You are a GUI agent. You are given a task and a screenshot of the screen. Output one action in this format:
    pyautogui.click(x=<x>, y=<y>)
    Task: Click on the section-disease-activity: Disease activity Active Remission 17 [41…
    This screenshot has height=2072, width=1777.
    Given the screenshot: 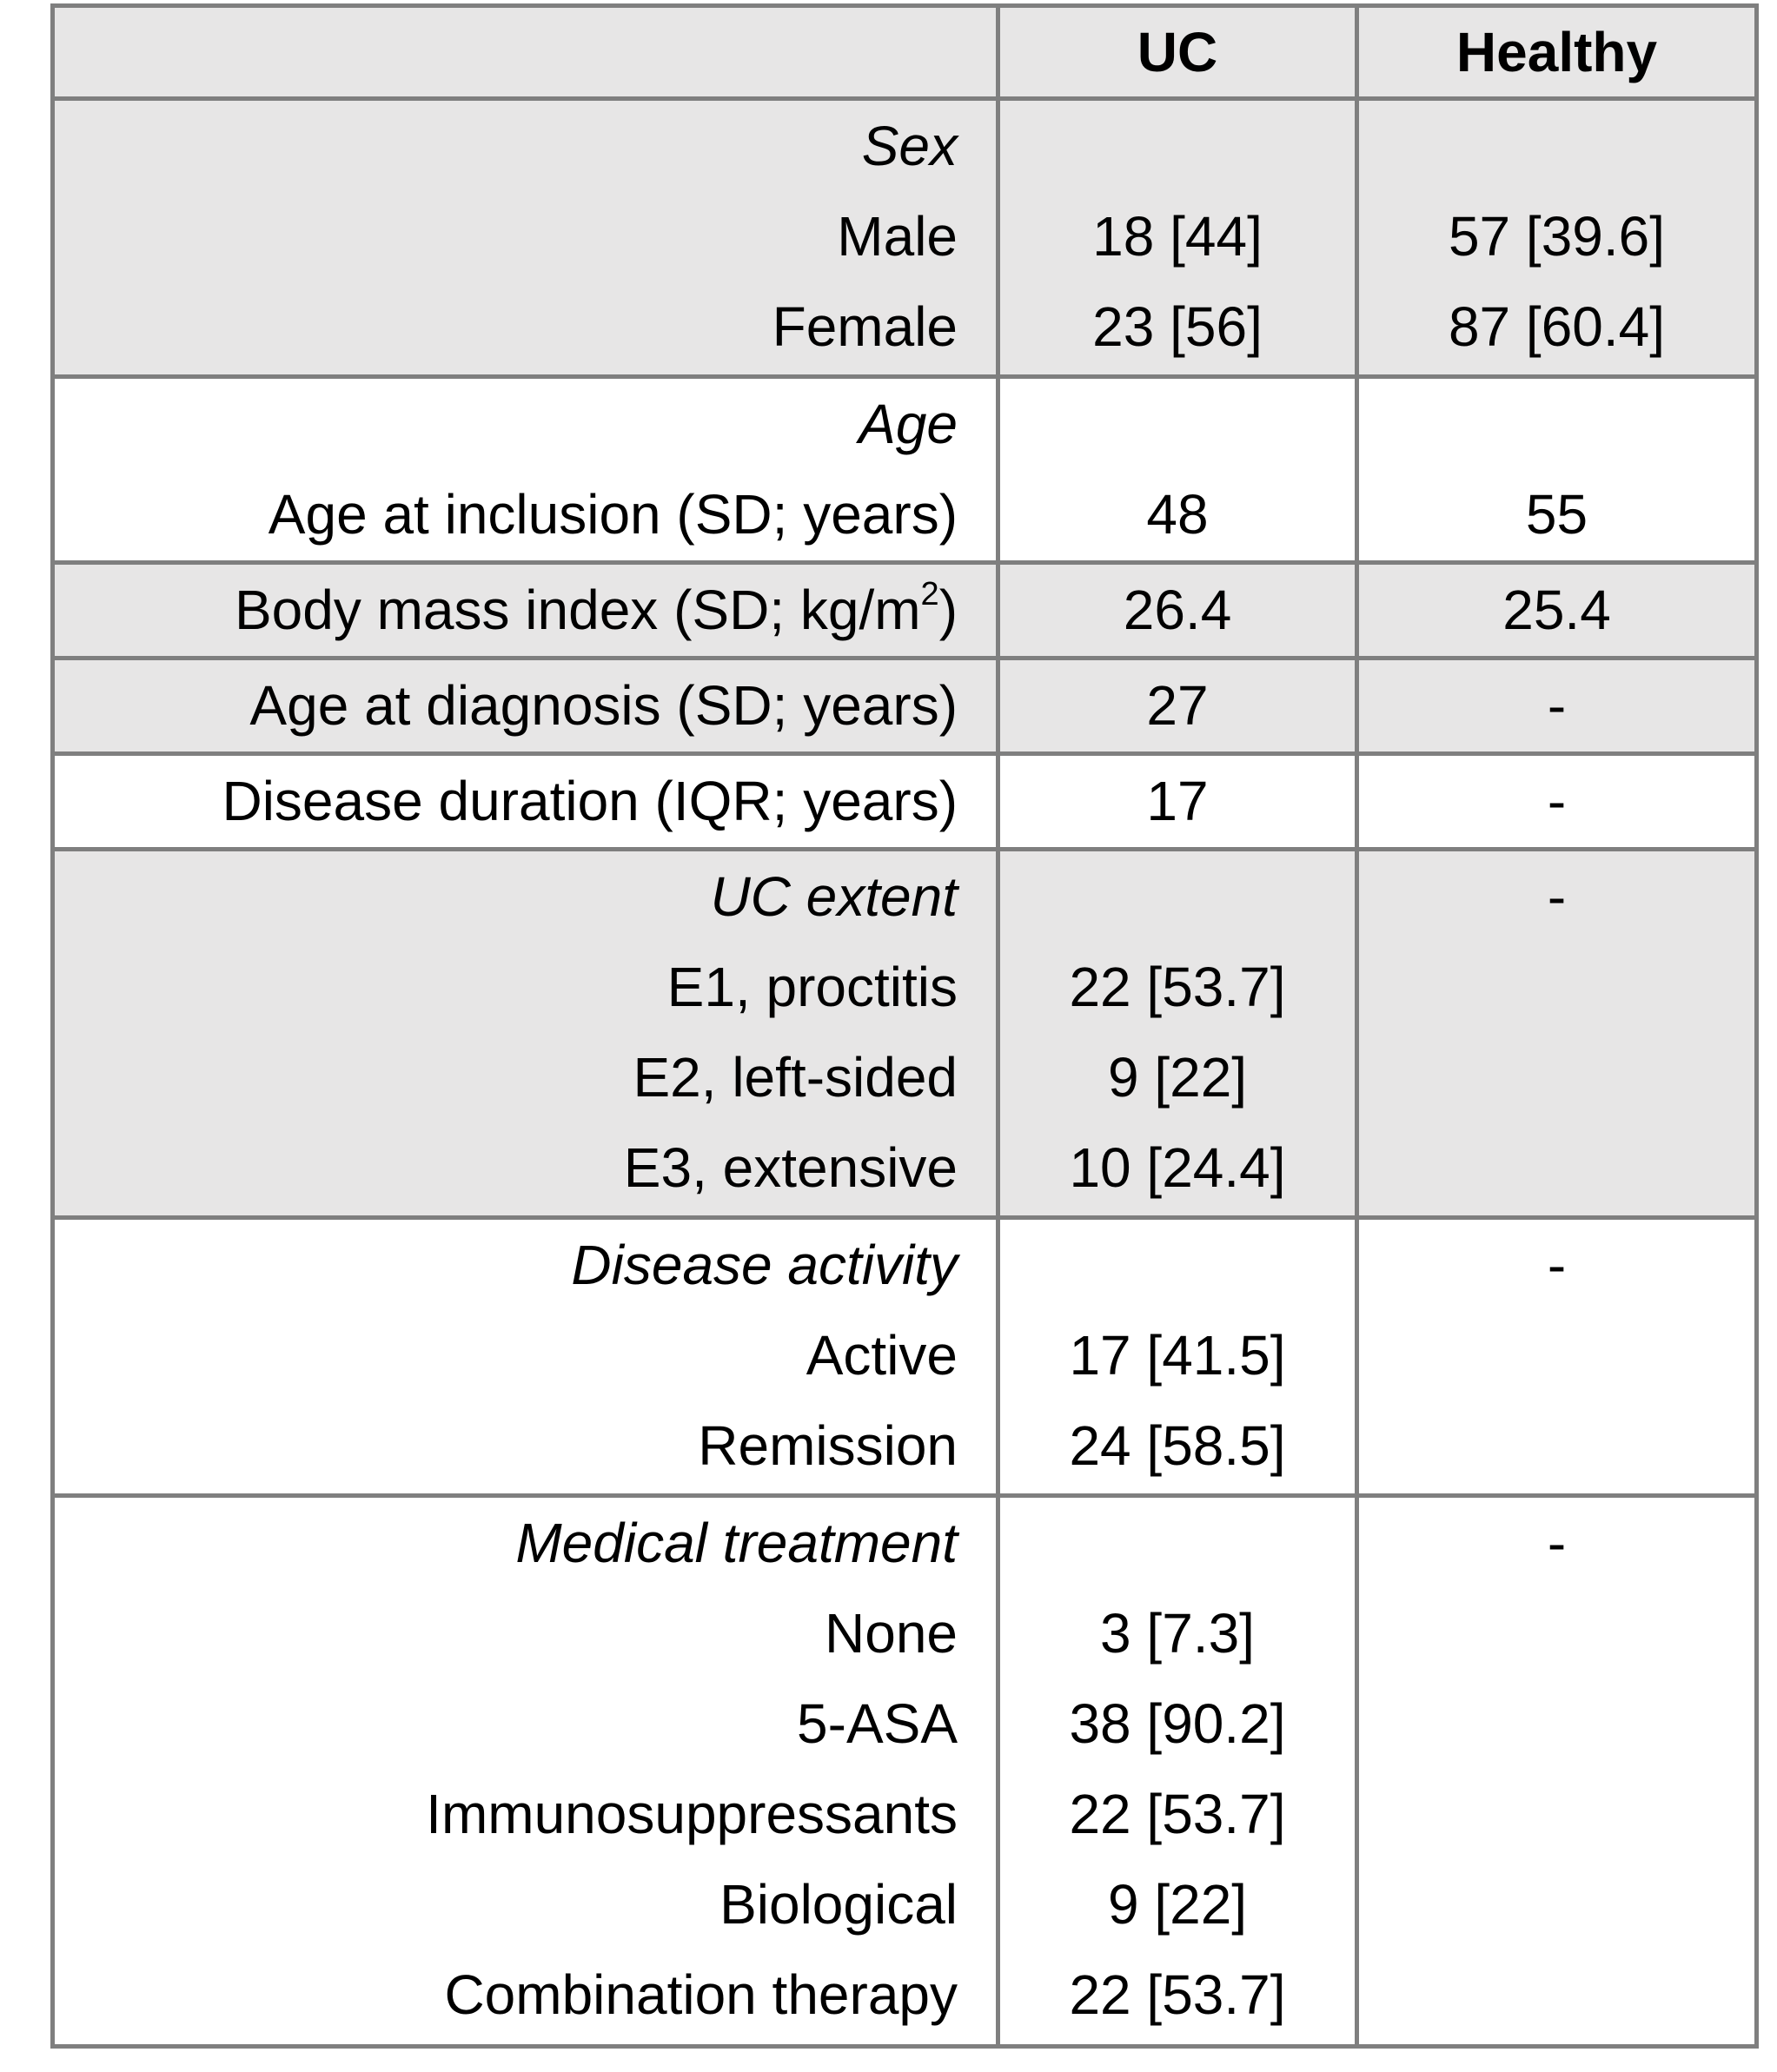 What is the action you would take?
    pyautogui.click(x=904, y=1356)
    